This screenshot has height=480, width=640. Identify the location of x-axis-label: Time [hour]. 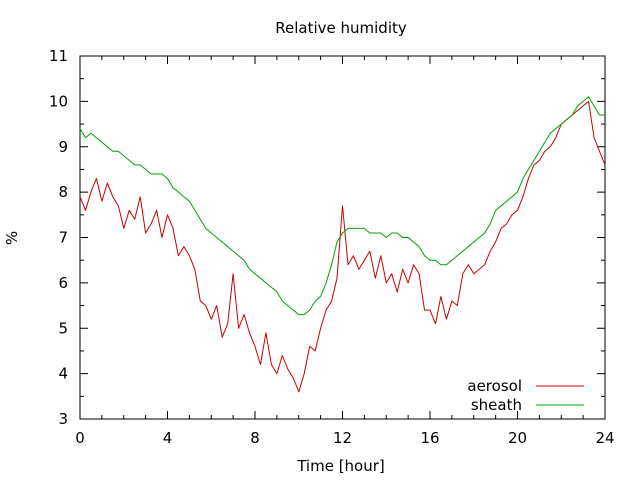
(340, 466).